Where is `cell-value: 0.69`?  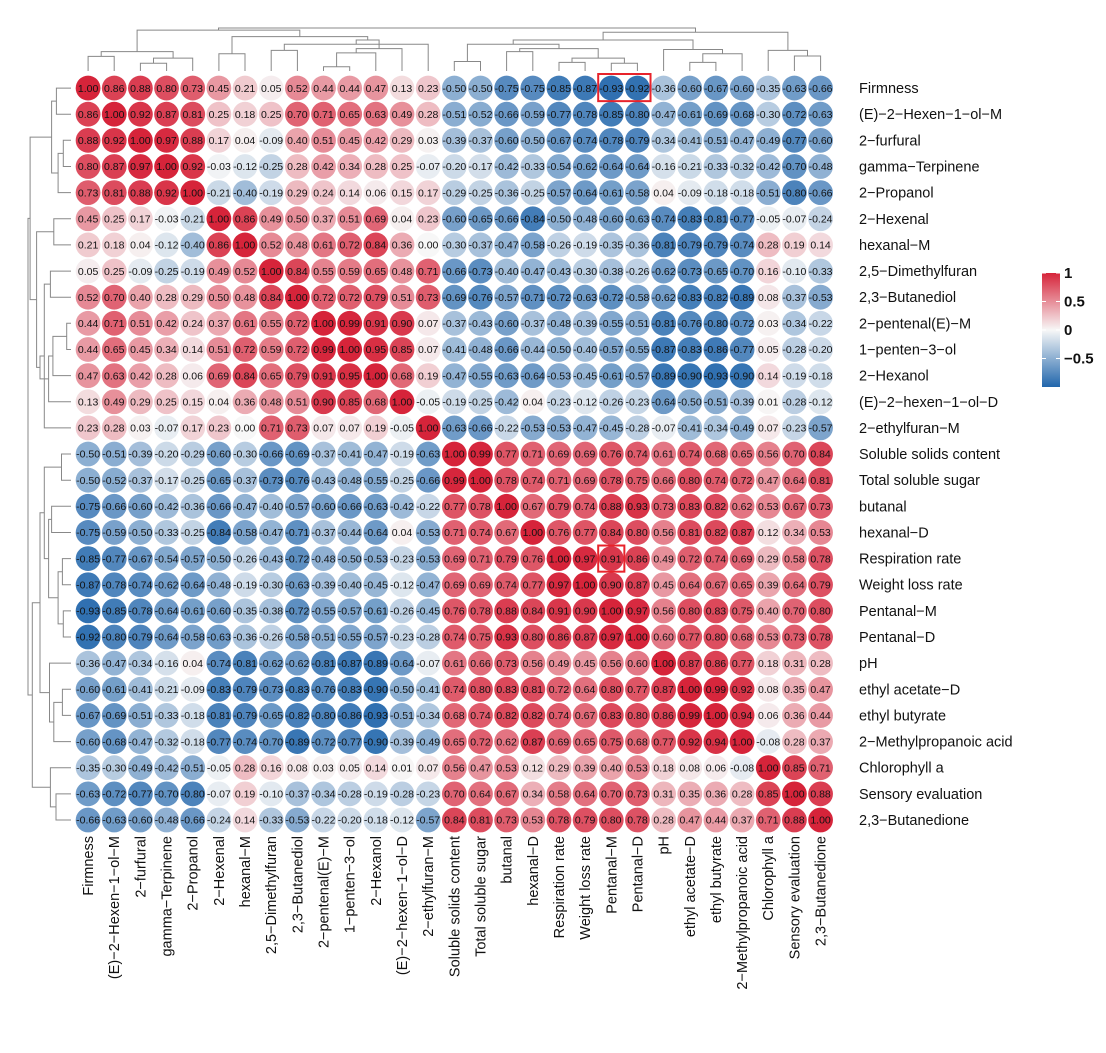 cell-value: 0.69 is located at coordinates (585, 481).